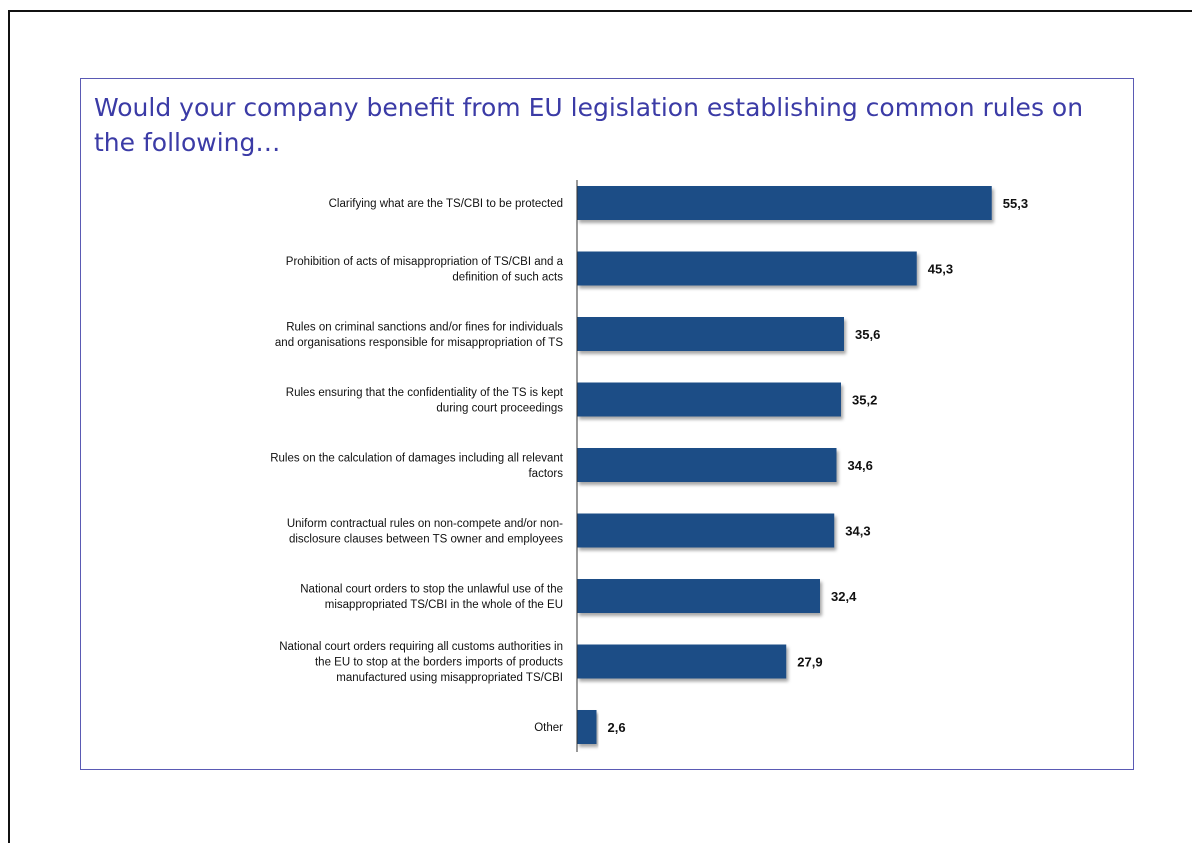 The width and height of the screenshot is (1192, 843). Describe the element at coordinates (864, 400) in the screenshot. I see `value-label-4: 35,2` at that location.